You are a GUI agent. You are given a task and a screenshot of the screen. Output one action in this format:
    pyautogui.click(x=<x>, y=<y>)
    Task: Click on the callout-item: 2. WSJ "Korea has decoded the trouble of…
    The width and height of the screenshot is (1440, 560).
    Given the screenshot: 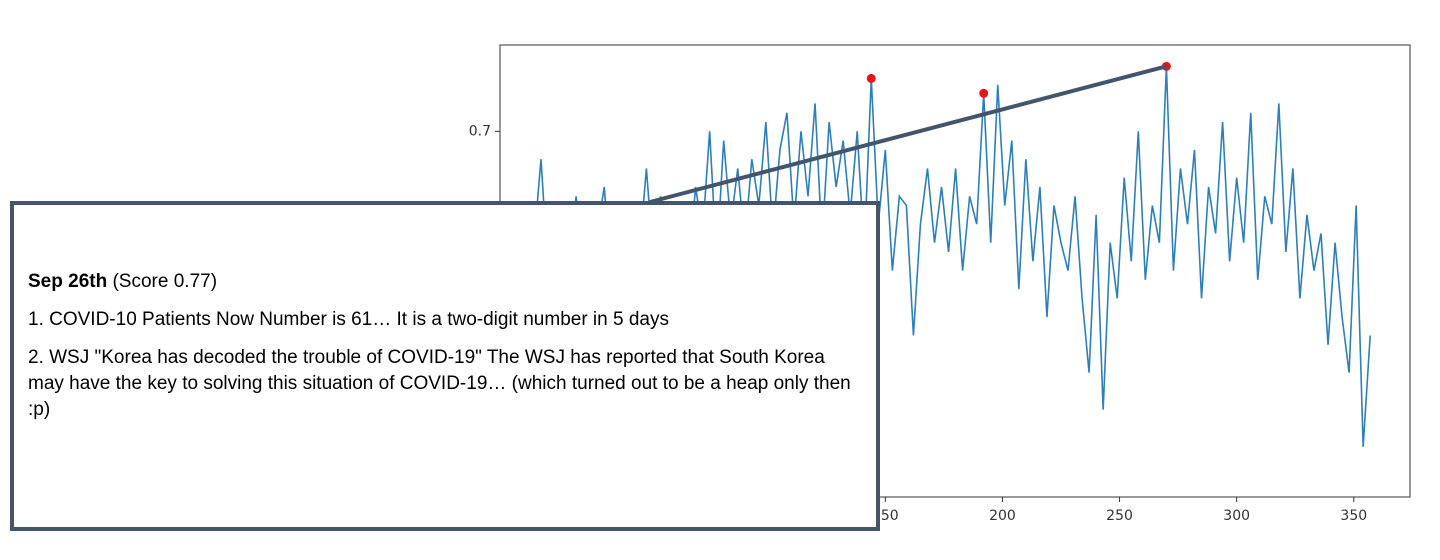 What is the action you would take?
    pyautogui.click(x=439, y=383)
    